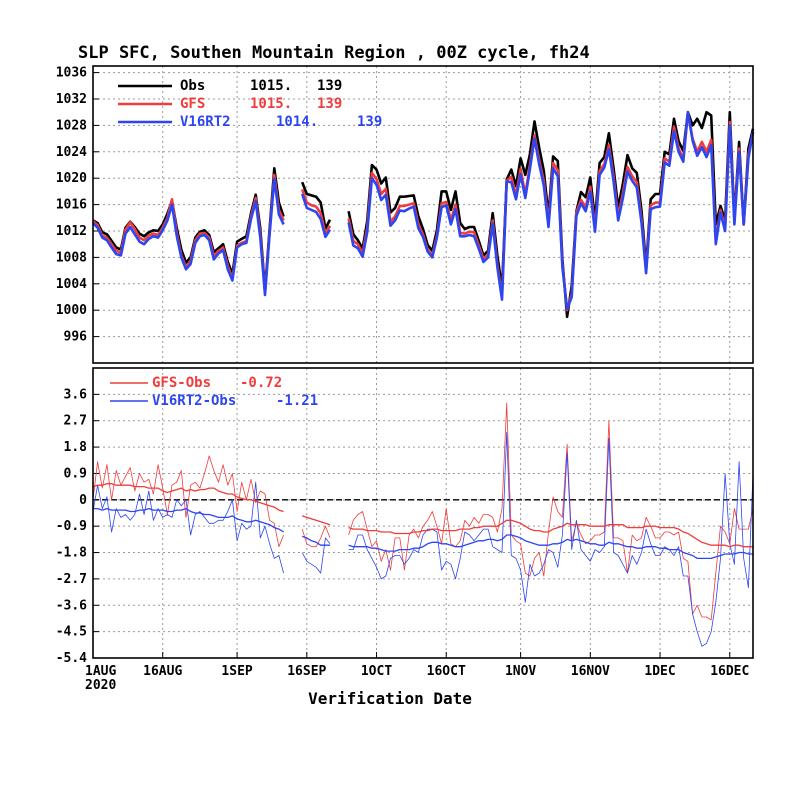 Image resolution: width=800 pixels, height=800 pixels. I want to click on ytick-label-1-0: 3.6, so click(76, 394).